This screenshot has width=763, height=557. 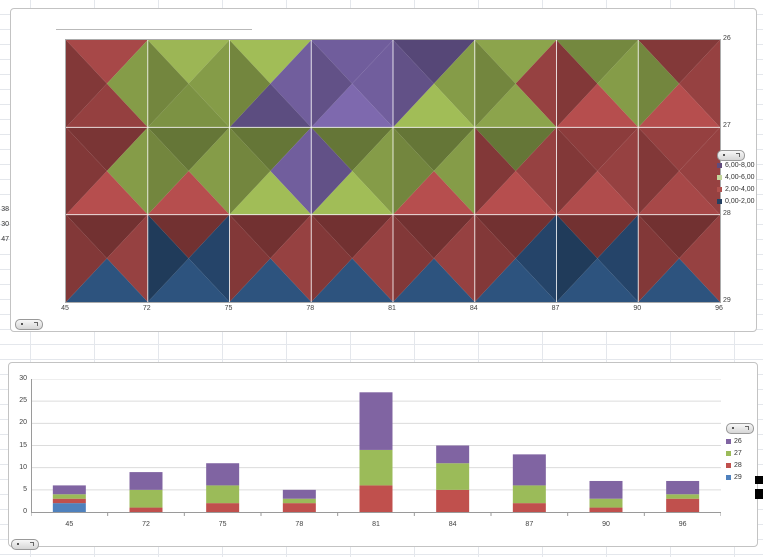 I want to click on legend-item: 0,00-2,00, so click(x=736, y=201).